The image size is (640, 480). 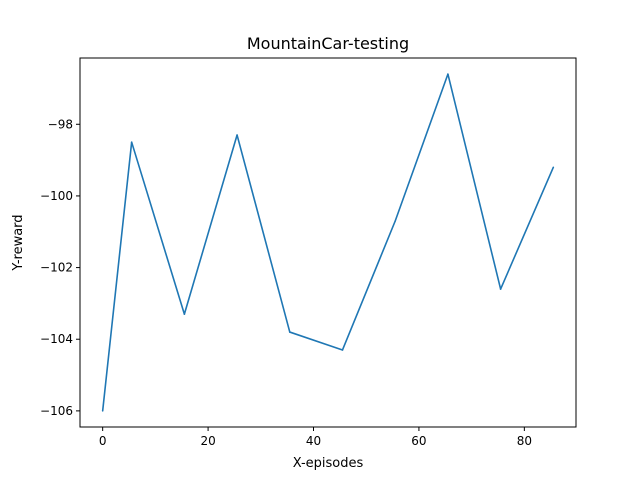 I want to click on y-tick-label: −100, so click(x=56, y=196).